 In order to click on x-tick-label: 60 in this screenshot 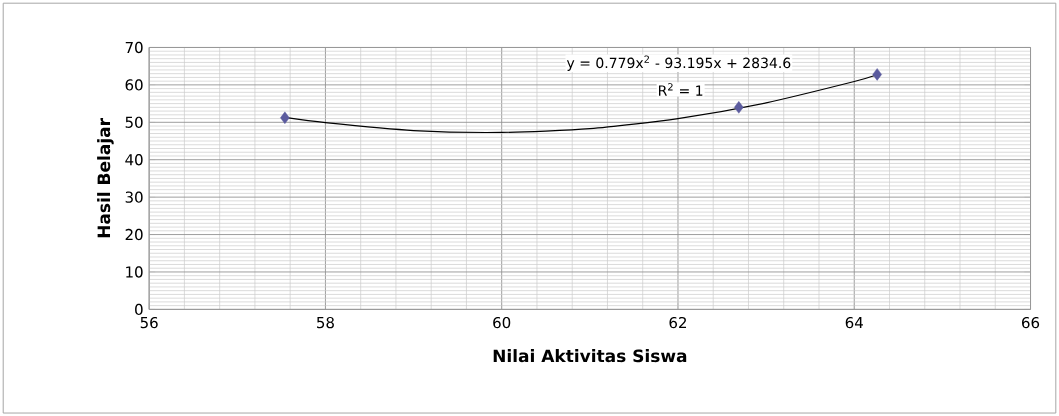, I will do `click(502, 322)`.